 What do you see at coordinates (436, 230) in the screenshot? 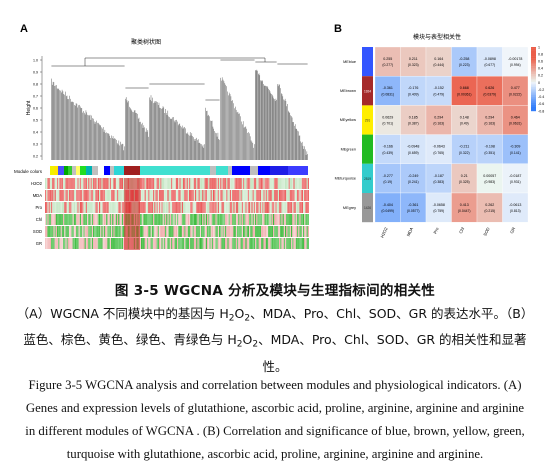
I see `correlation-column-label: Pro` at bounding box center [436, 230].